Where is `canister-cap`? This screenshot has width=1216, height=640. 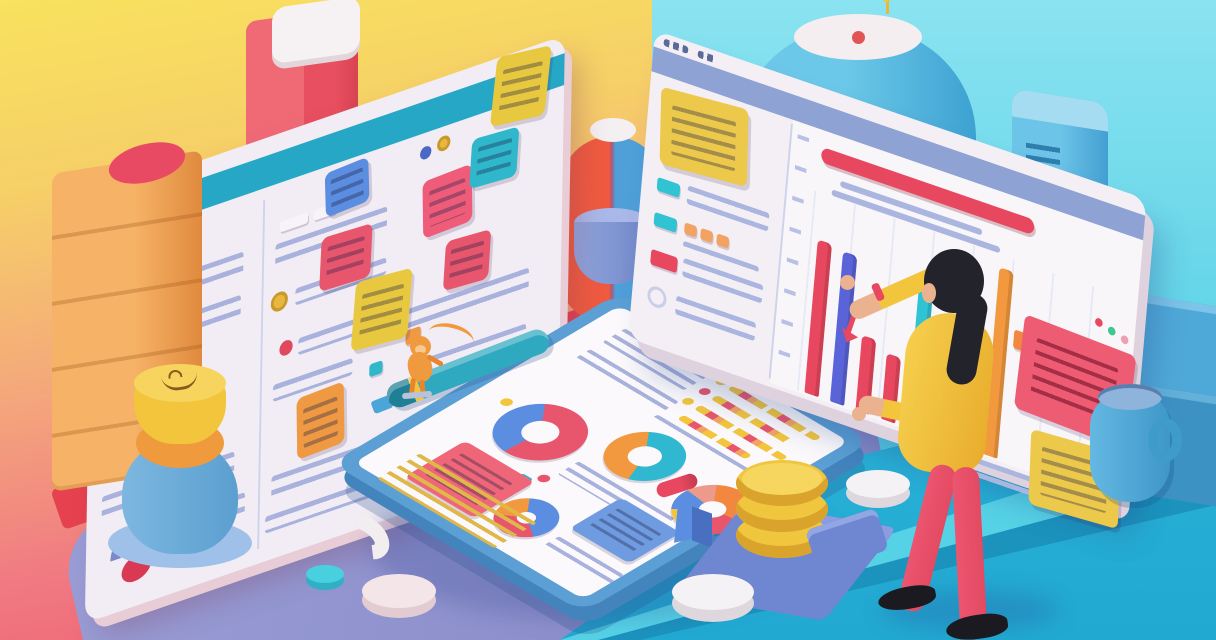 canister-cap is located at coordinates (858, 30).